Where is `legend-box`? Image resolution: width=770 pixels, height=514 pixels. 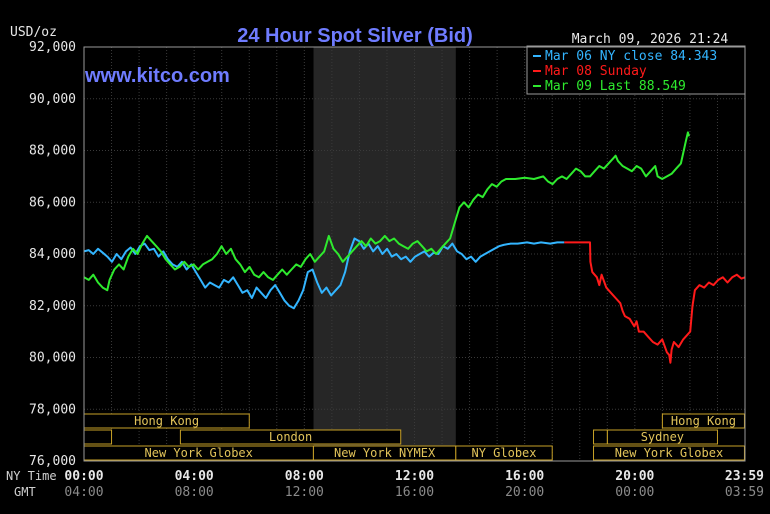
legend-box is located at coordinates (636, 70).